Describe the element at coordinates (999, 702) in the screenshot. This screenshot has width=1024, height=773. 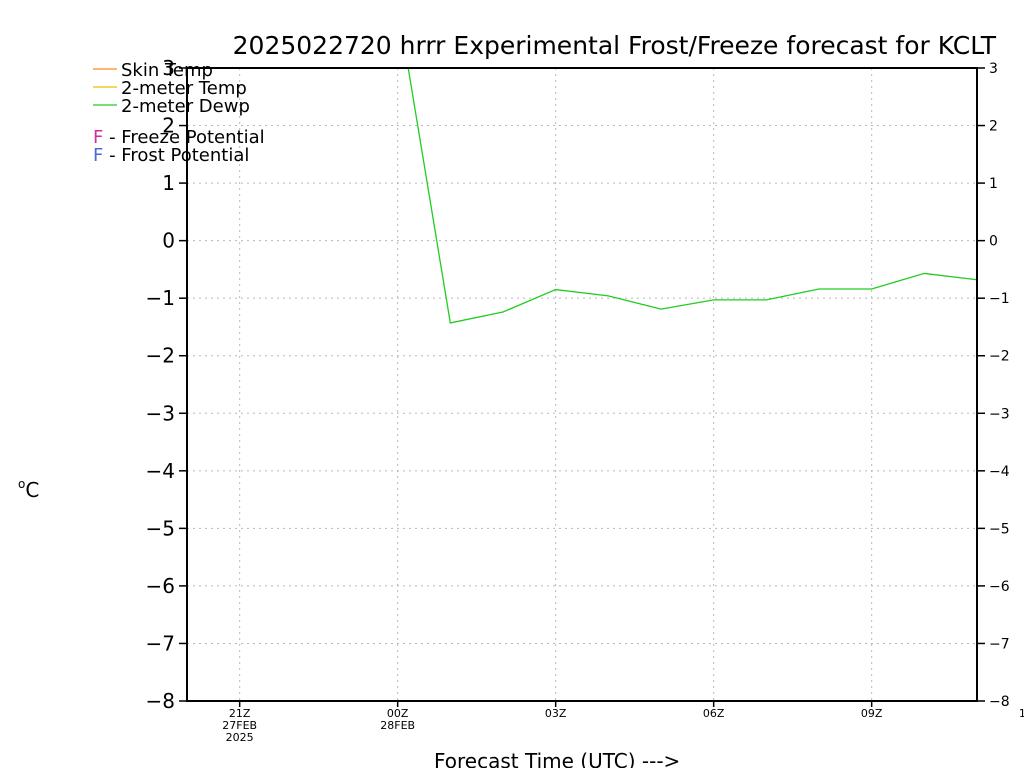
I see `y-tick-label-right: −8` at that location.